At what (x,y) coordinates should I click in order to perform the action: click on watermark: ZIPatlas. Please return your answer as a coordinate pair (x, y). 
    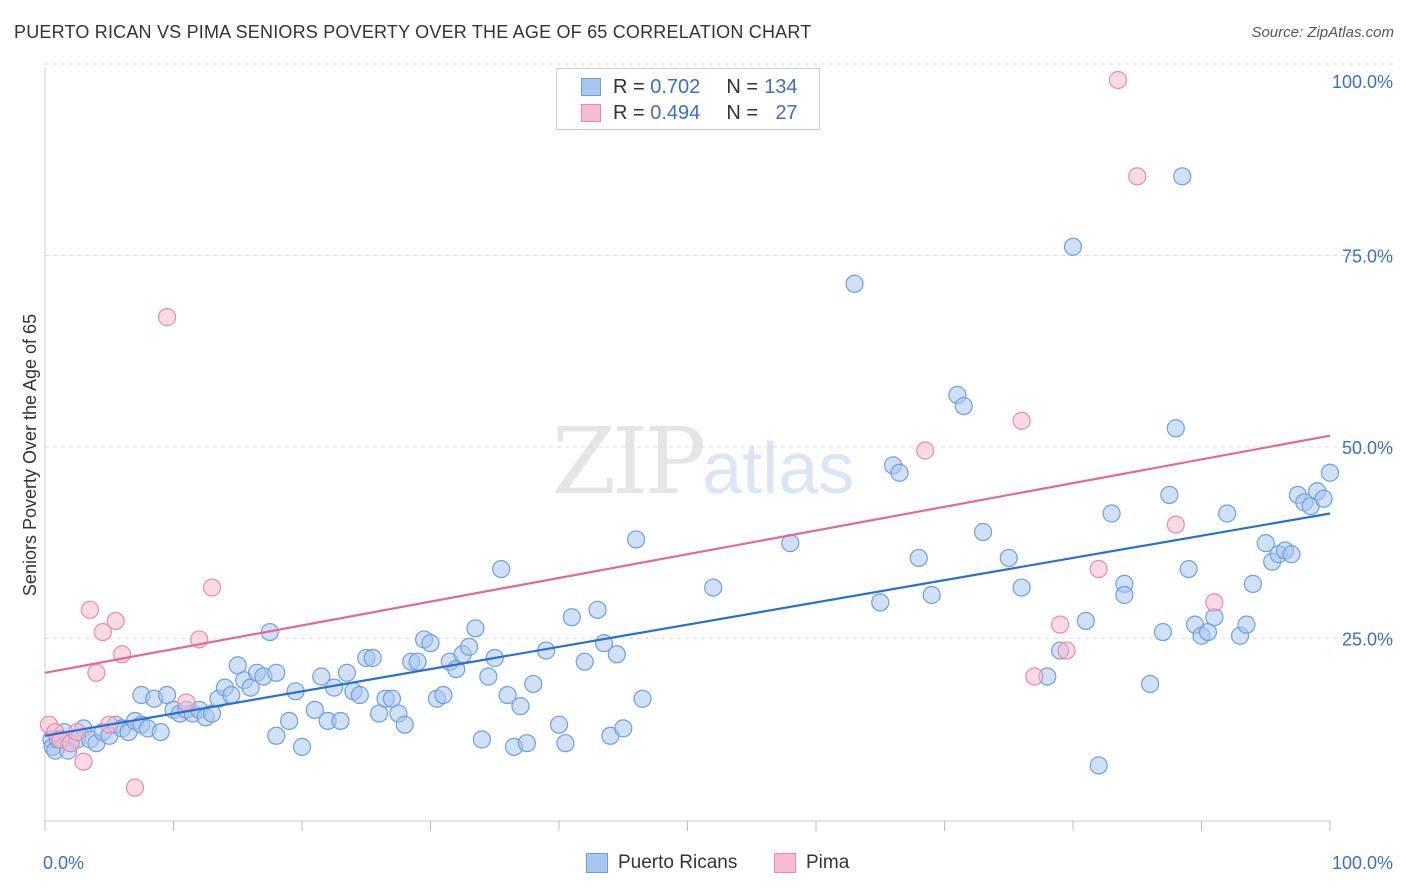
    Looking at the image, I should click on (703, 461).